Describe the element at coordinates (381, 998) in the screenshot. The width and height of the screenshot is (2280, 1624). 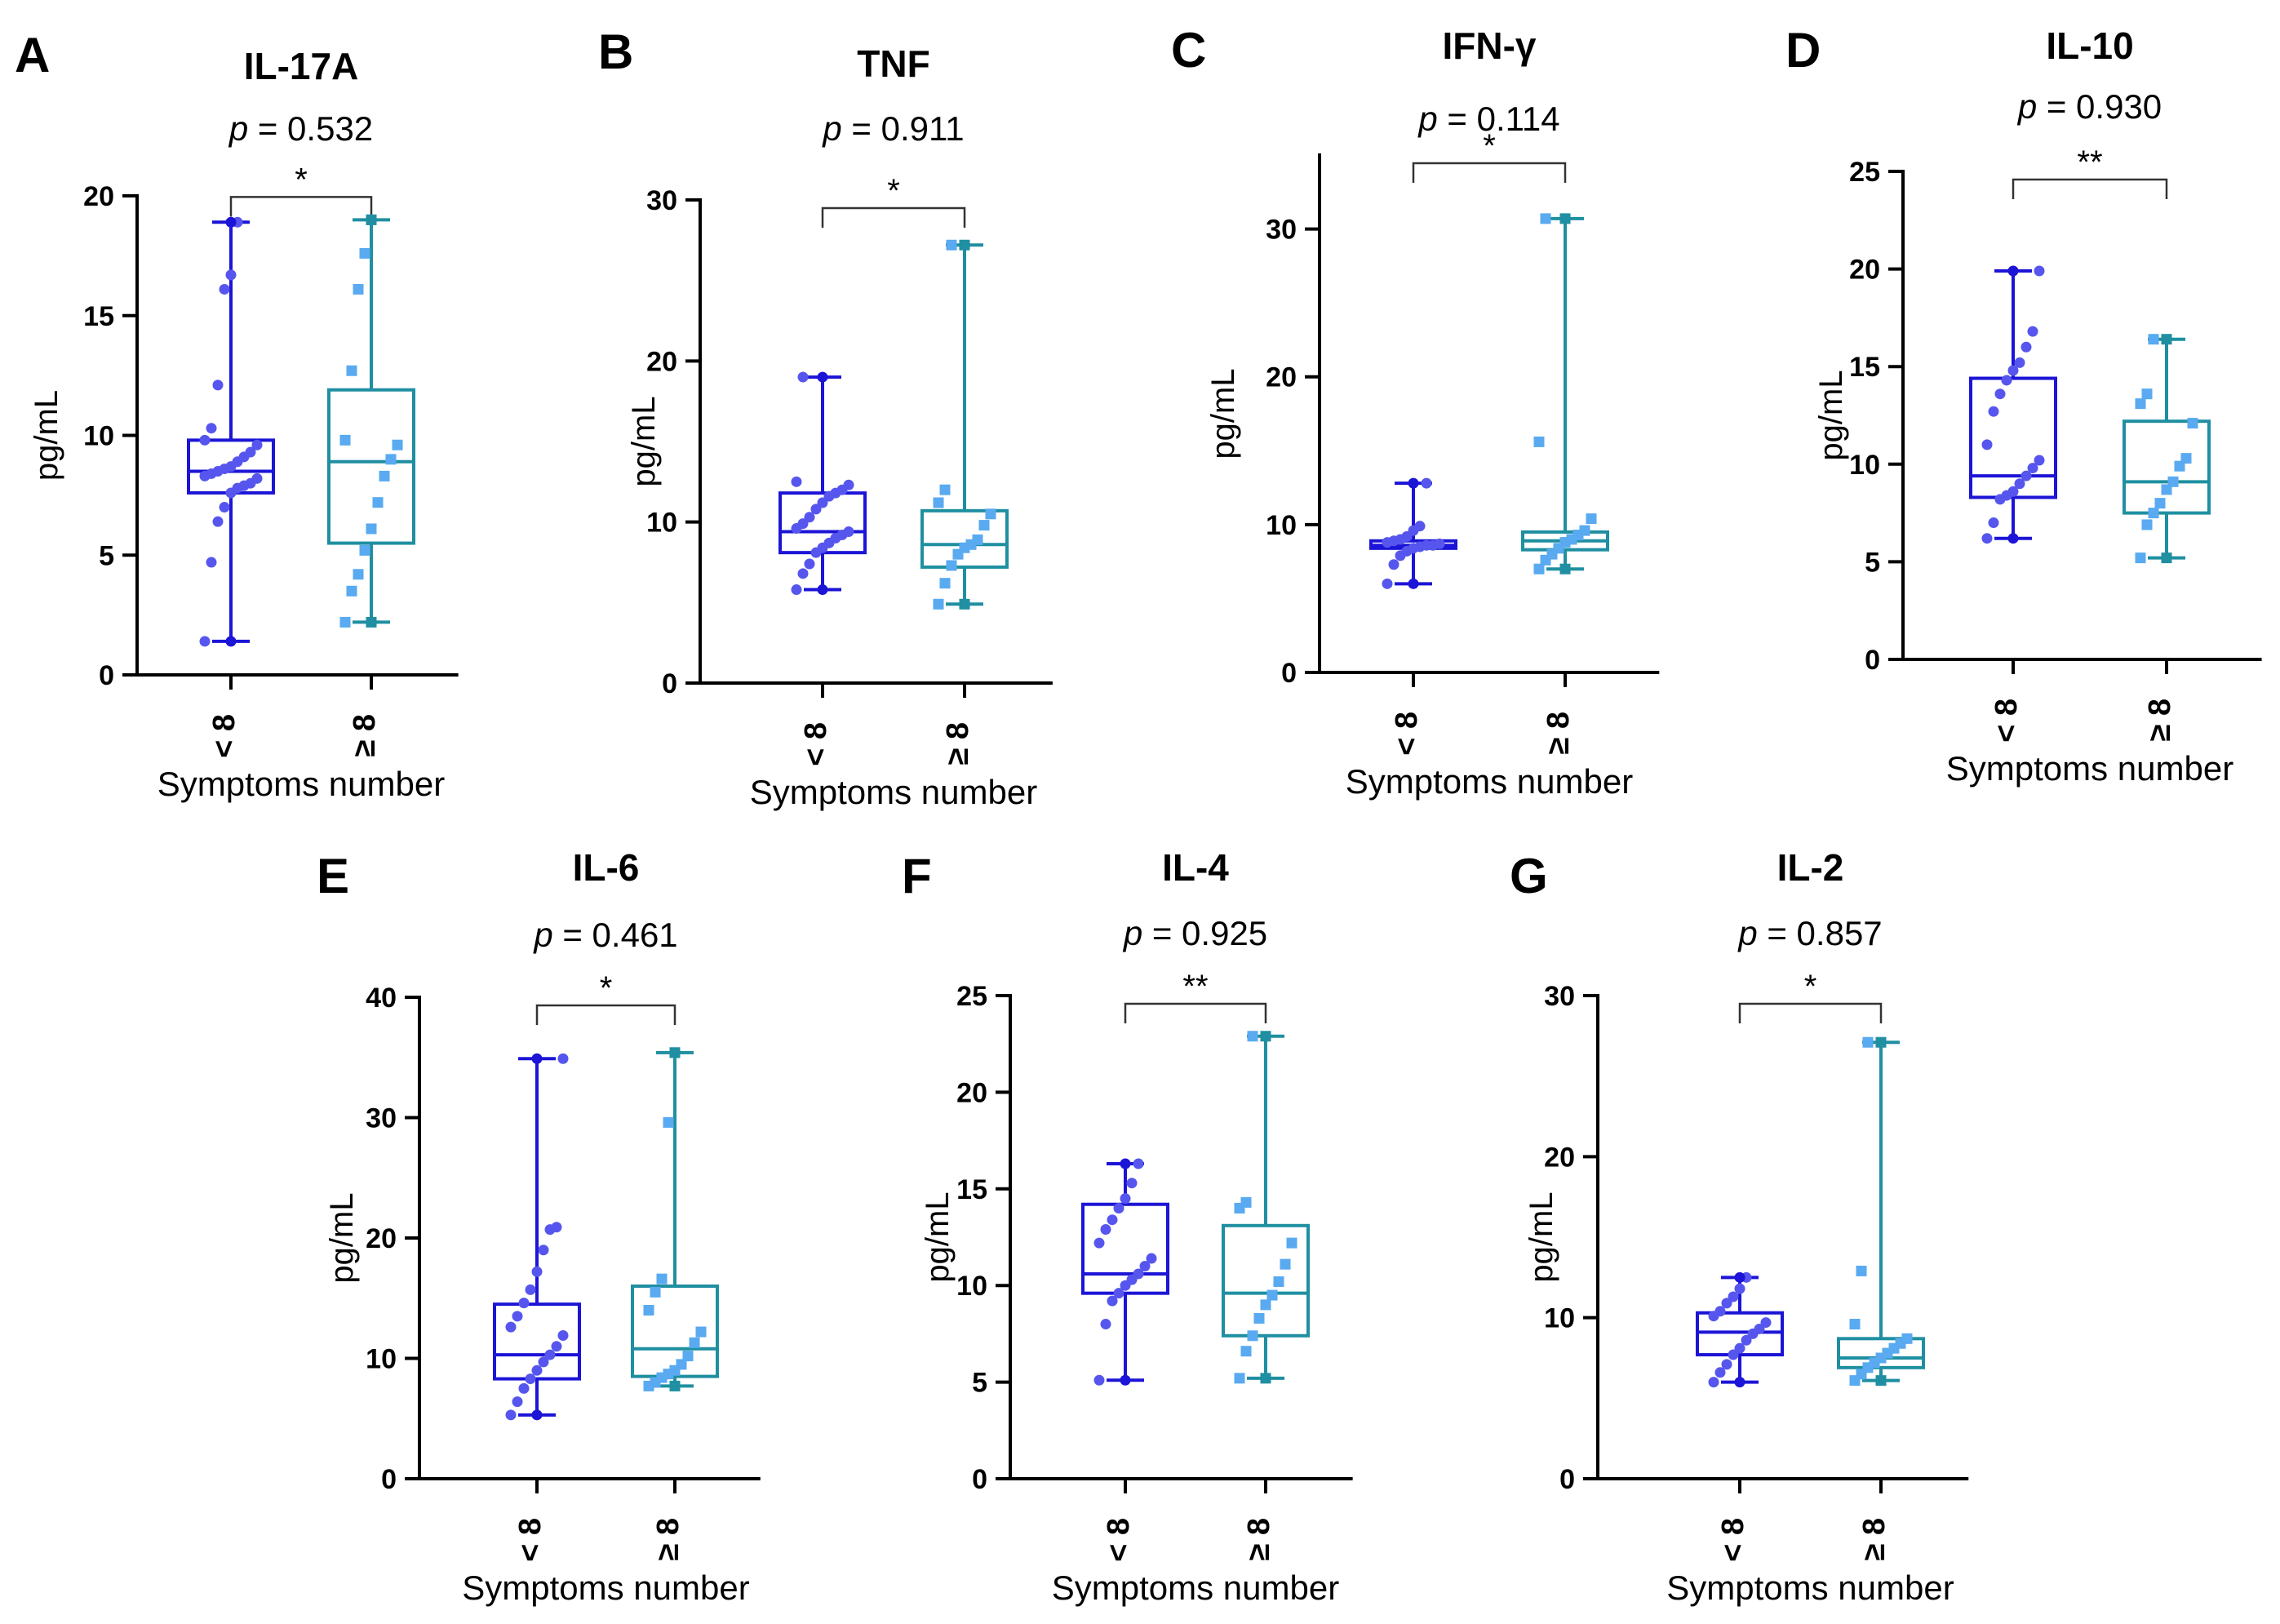
I see `y-tick-label: 40` at that location.